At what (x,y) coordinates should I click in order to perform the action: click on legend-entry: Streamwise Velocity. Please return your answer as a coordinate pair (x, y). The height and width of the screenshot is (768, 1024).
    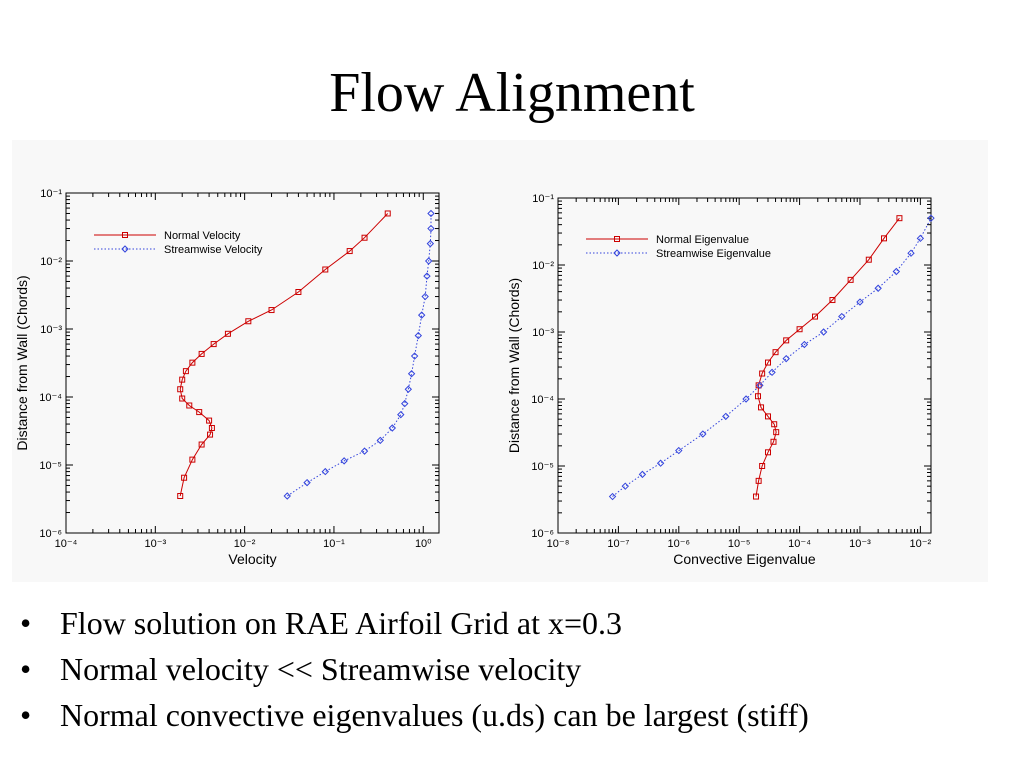
    Looking at the image, I should click on (178, 250).